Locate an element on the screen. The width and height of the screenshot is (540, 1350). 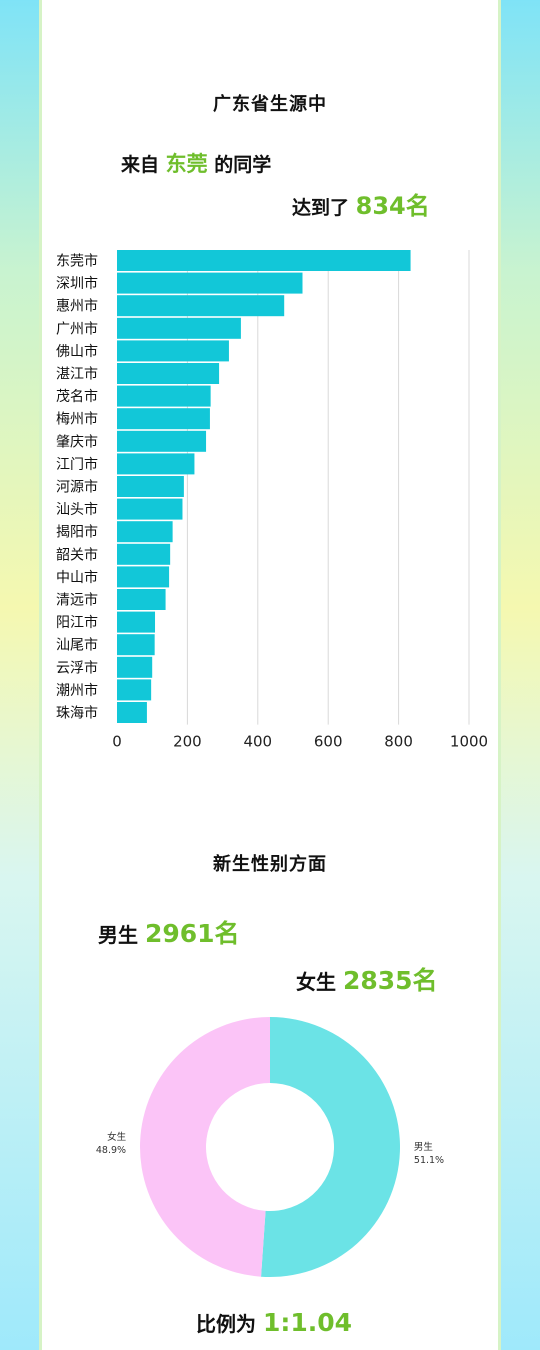
x-tick-label: 1000 is located at coordinates (469, 742).